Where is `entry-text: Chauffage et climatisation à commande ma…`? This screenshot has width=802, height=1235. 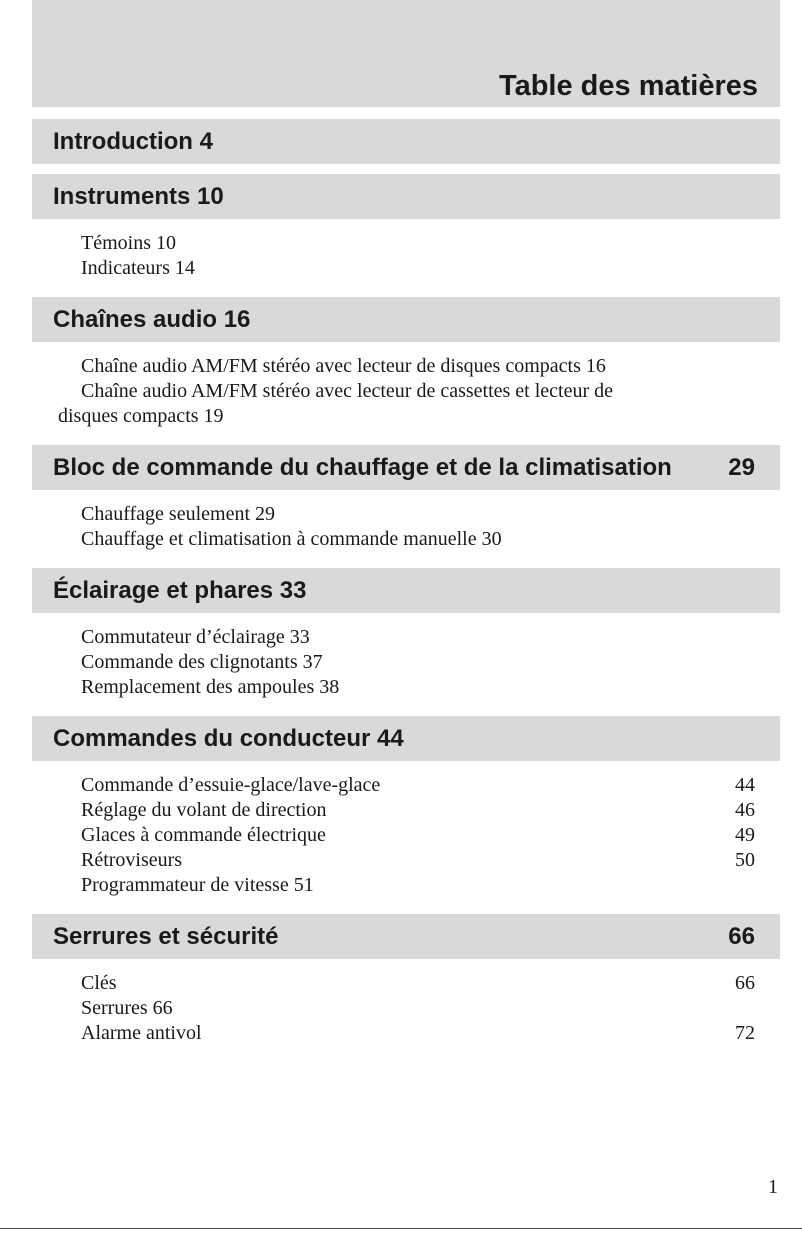 entry-text: Chauffage et climatisation à commande ma… is located at coordinates (291, 539).